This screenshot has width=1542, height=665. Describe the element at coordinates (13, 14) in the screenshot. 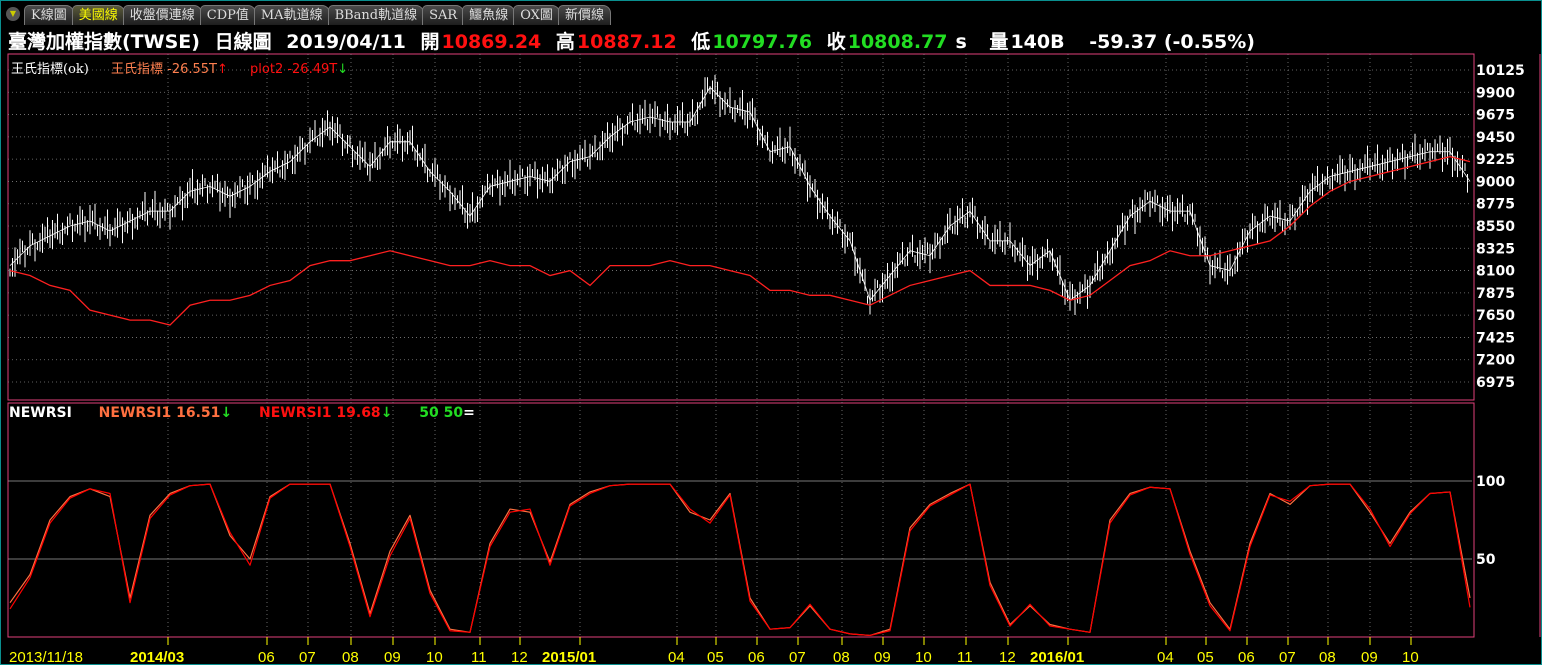

I see `menu-dropdown-icon: ▼` at that location.